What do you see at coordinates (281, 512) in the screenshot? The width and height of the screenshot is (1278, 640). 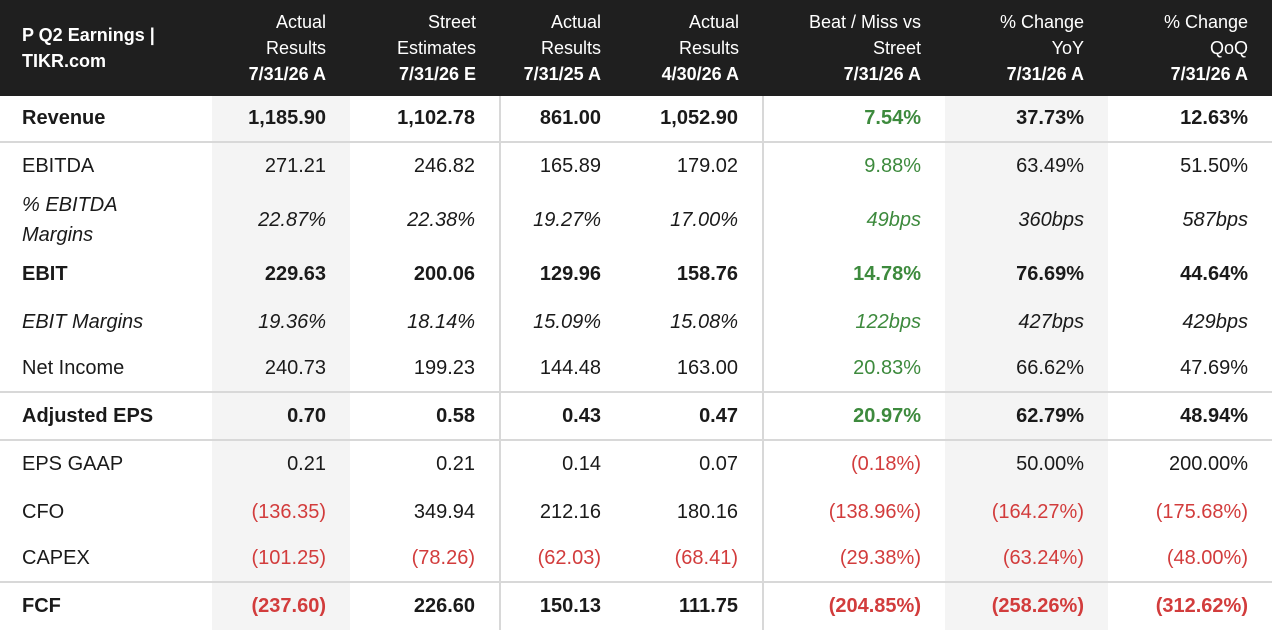 I see `cell-value: (136.35)` at bounding box center [281, 512].